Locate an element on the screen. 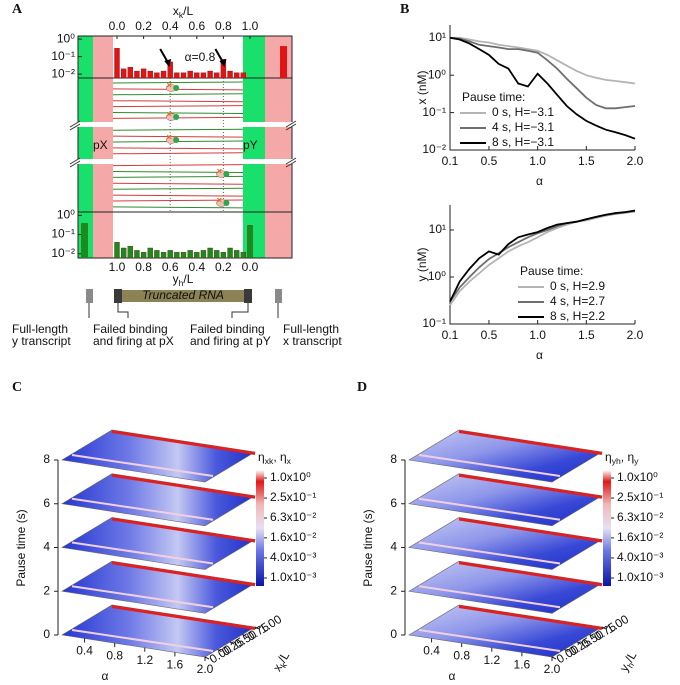 The image size is (680, 685). z-tick-label: 4 is located at coordinates (46, 547).